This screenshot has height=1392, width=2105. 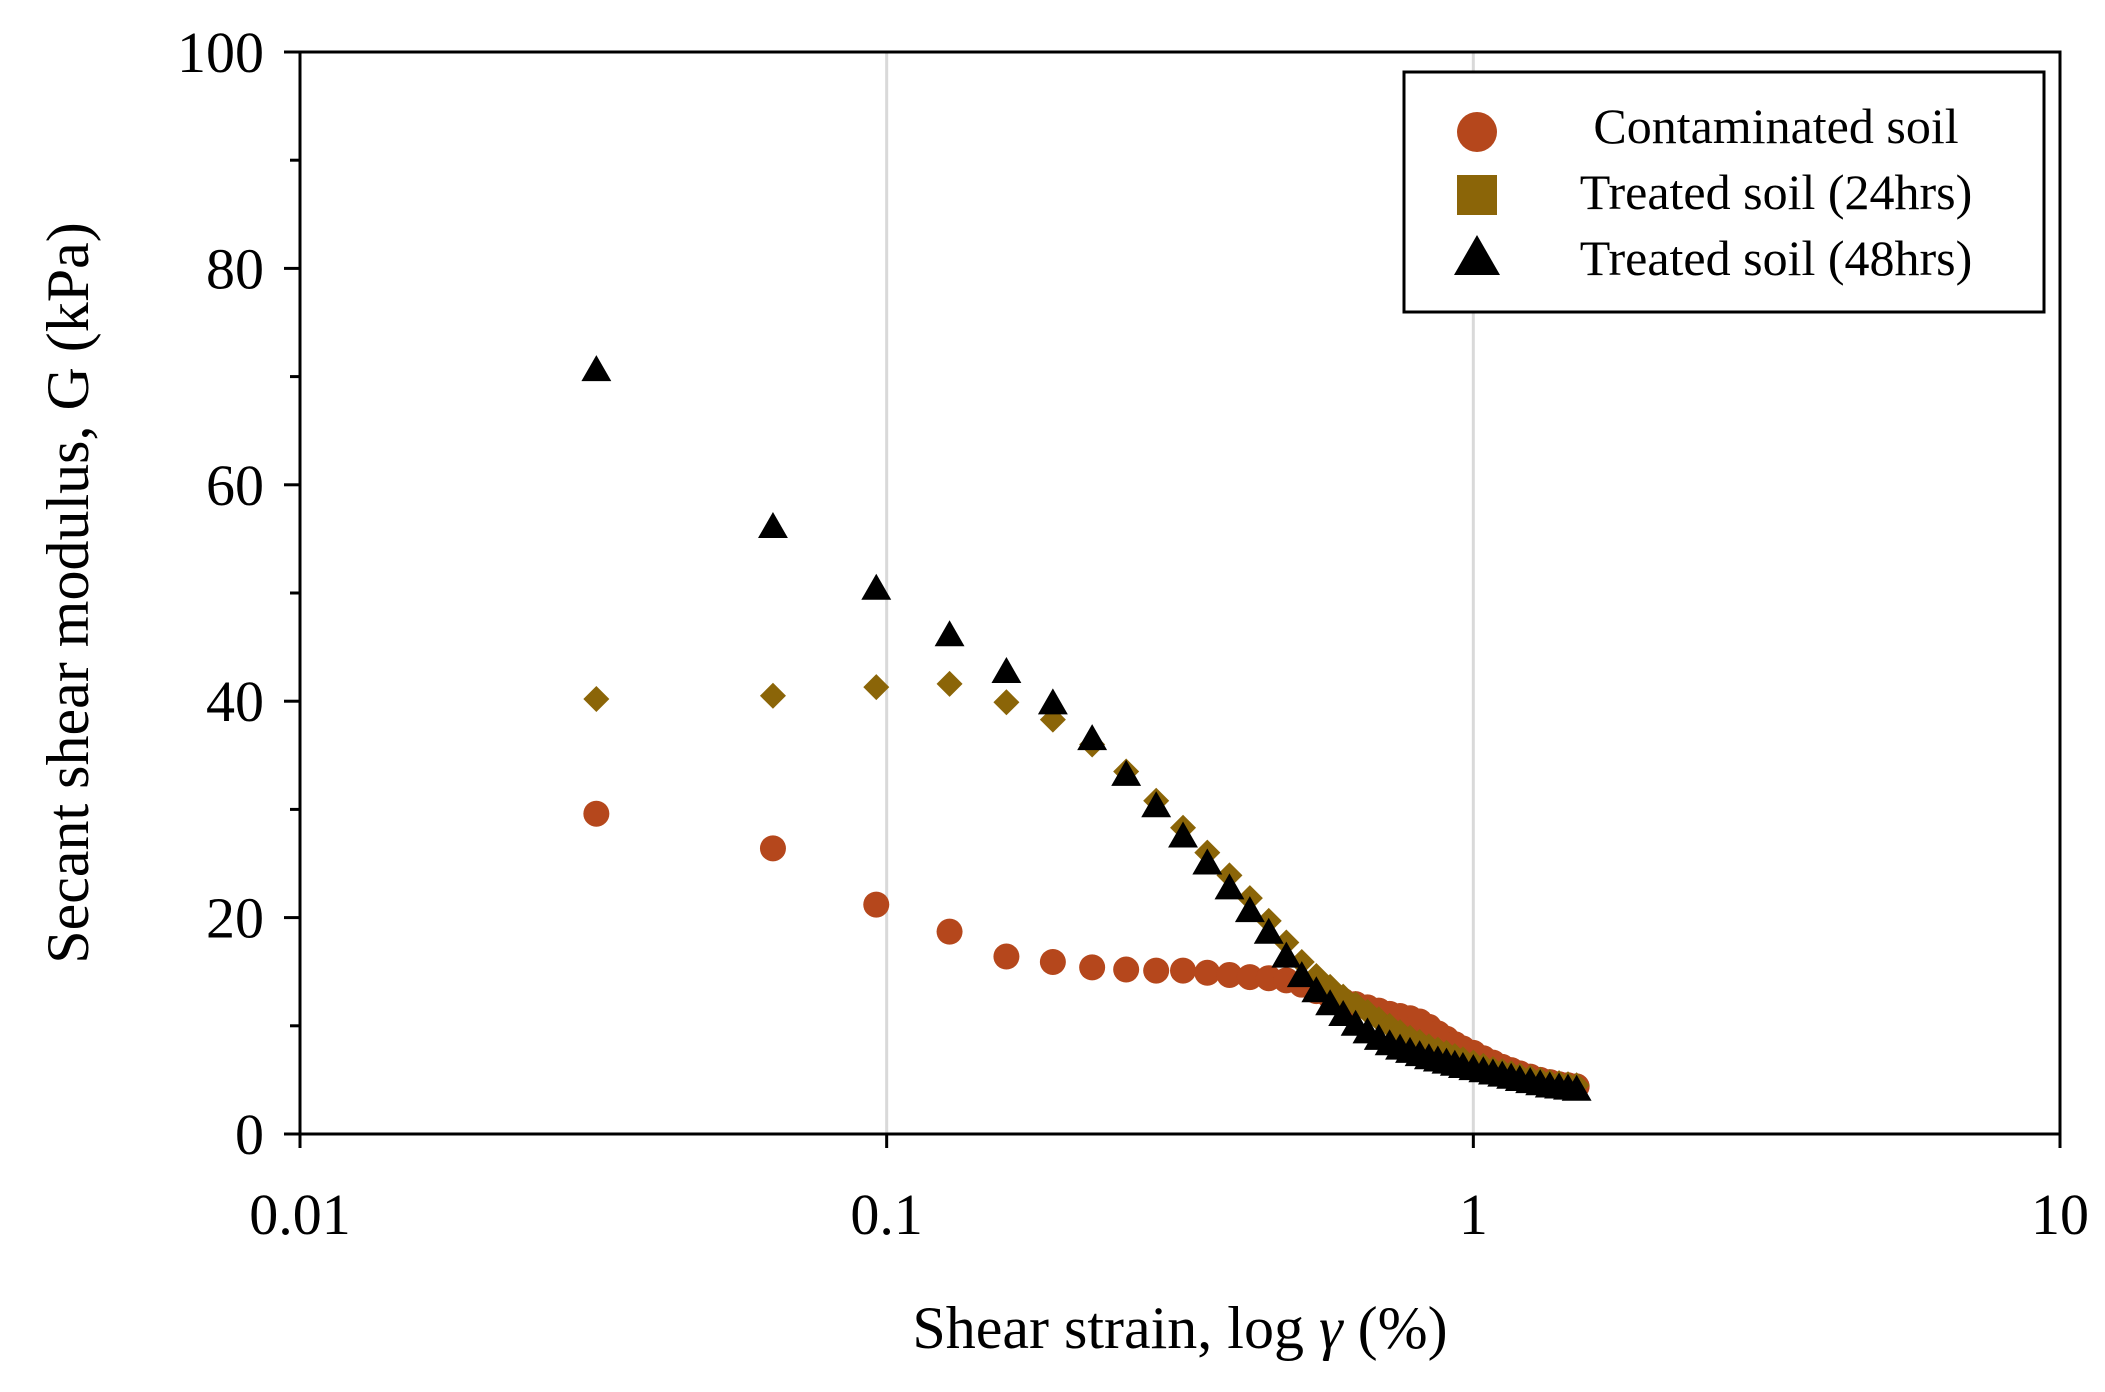 I want to click on x-axis-title-symbol: γ, so click(x=1331, y=1328).